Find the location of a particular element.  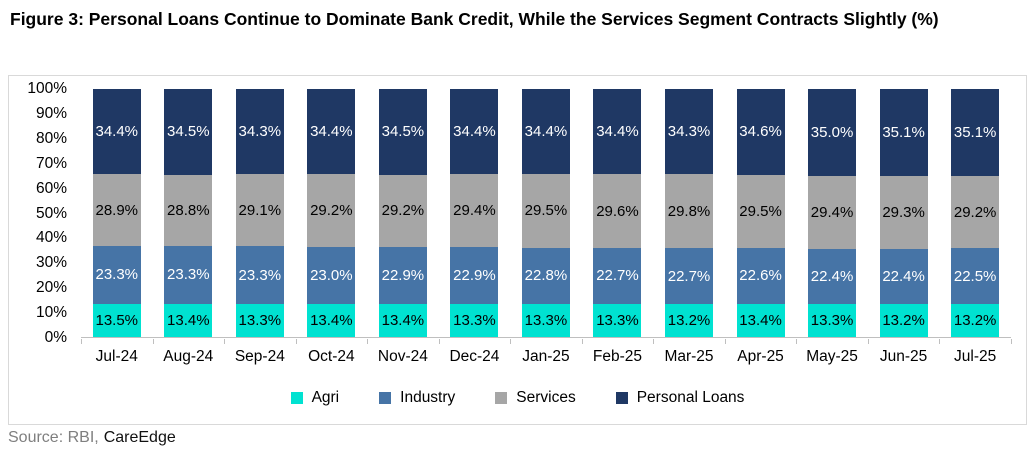

bar-column-jan-25: 13.3% 22.8% 29.5% 34.4% is located at coordinates (546, 213).